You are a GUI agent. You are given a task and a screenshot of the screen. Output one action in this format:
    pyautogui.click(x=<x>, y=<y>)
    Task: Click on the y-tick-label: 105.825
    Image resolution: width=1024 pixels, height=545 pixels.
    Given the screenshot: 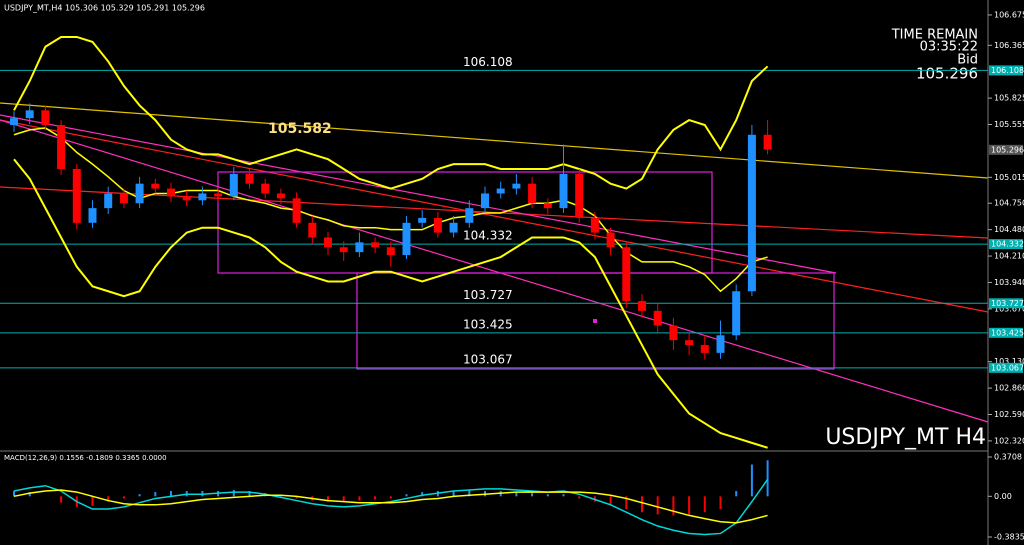 What is the action you would take?
    pyautogui.click(x=1009, y=98)
    